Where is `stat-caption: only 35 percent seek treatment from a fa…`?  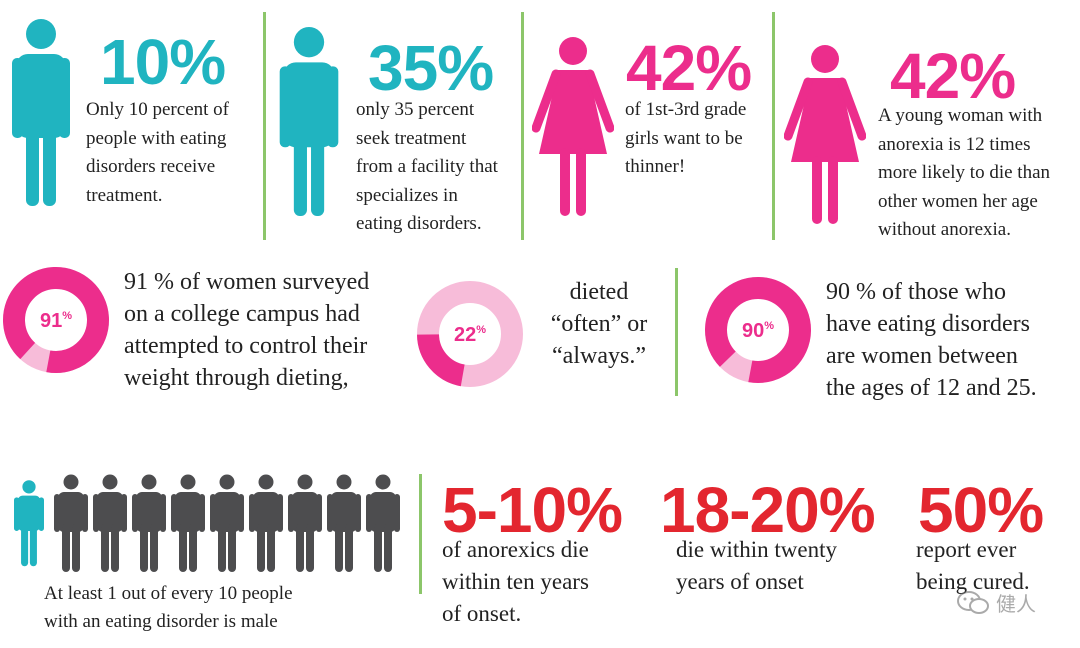
stat-caption: only 35 percent seek treatment from a fa… is located at coordinates (438, 167).